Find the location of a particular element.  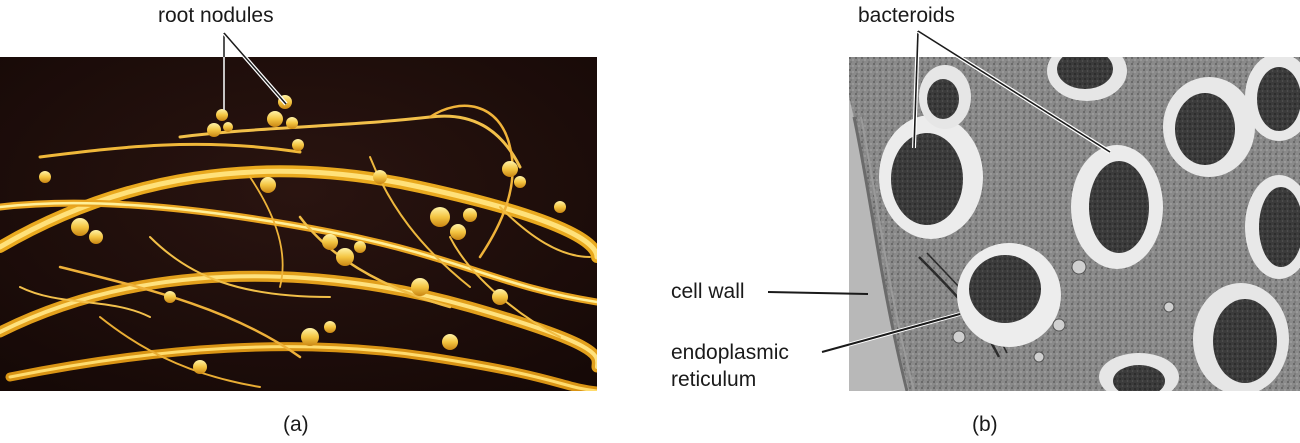

root-nodules-label: root nodules is located at coordinates (216, 15).